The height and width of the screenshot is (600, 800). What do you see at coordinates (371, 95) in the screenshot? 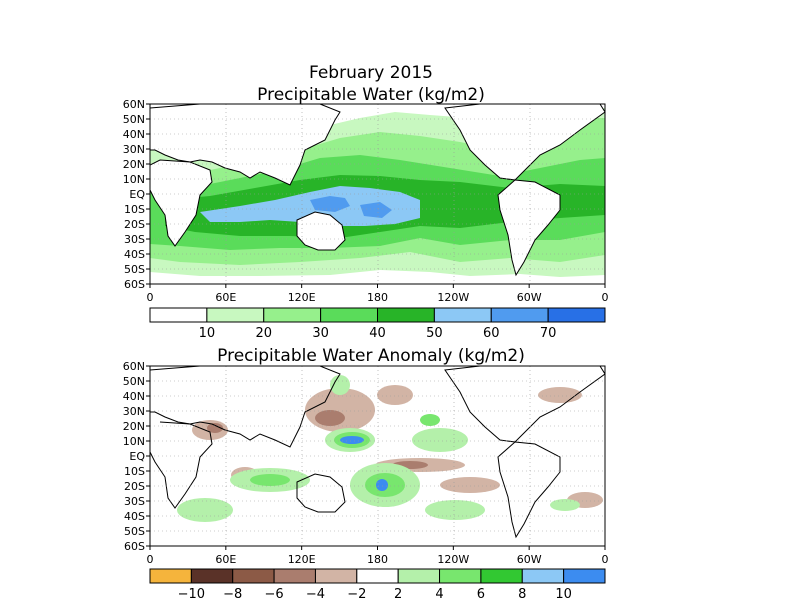
I see `panel1-title: Precipitable Water (kg/m2)` at bounding box center [371, 95].